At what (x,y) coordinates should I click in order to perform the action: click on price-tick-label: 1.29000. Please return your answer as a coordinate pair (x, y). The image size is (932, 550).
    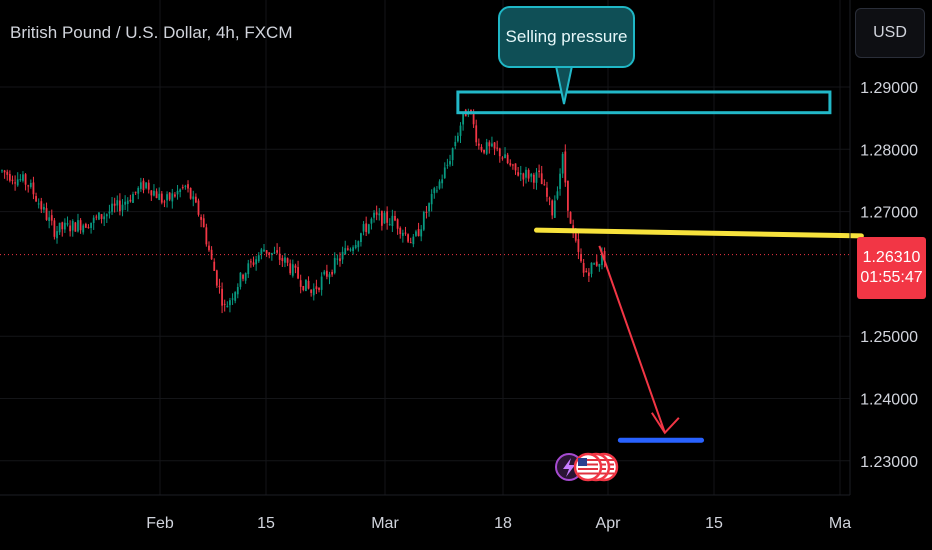
    Looking at the image, I should click on (889, 88).